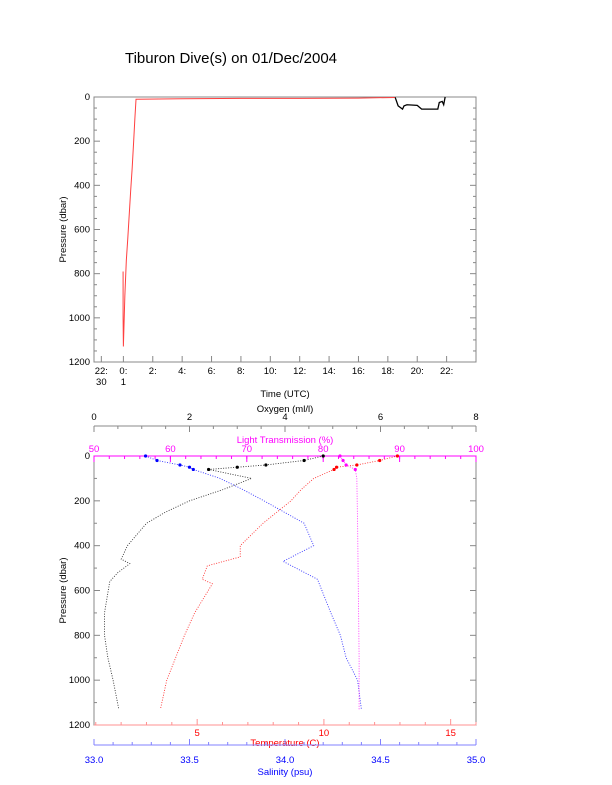 The height and width of the screenshot is (785, 612). Describe the element at coordinates (253, 582) in the screenshot. I see `profile-salinity` at that location.